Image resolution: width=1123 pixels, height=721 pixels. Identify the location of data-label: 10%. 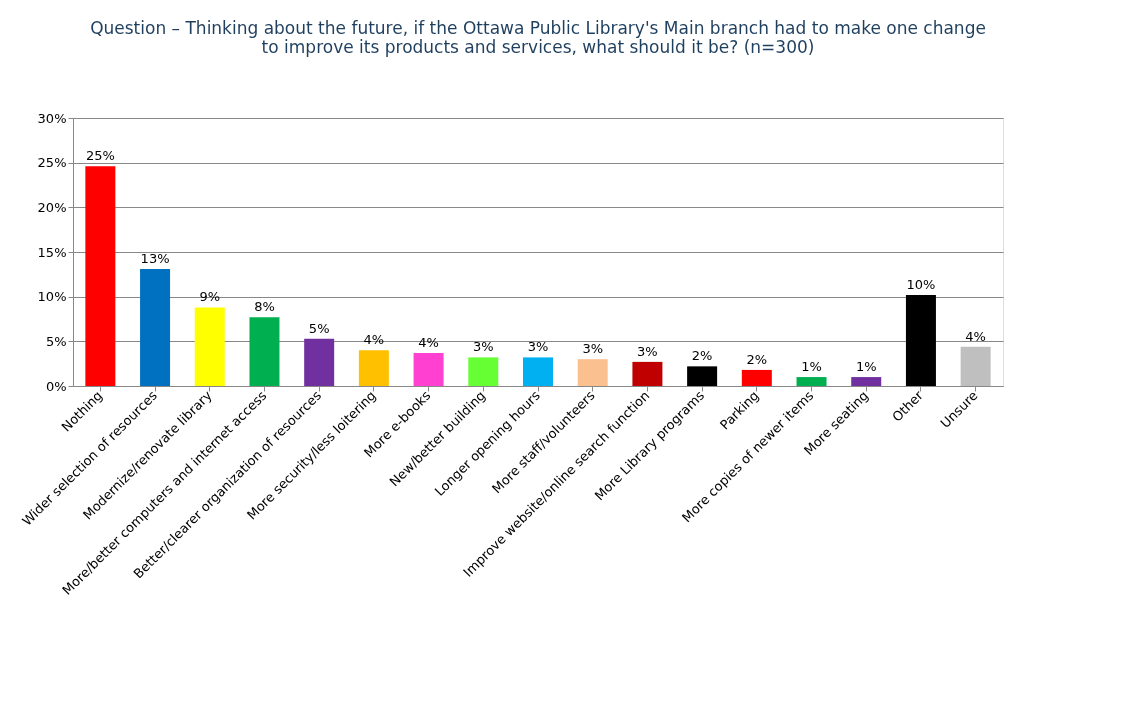
(921, 284).